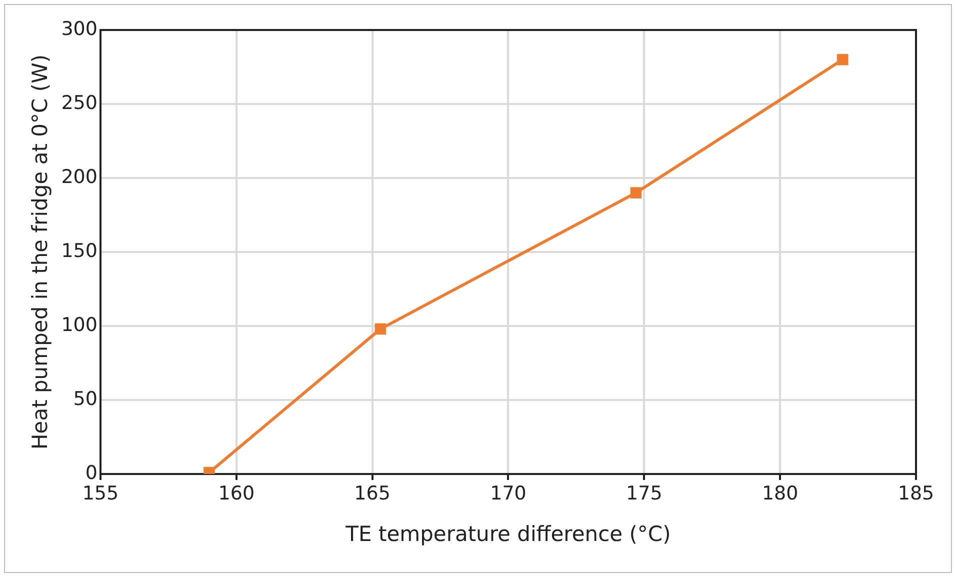 The height and width of the screenshot is (577, 956). I want to click on x-tick-label: 170, so click(508, 493).